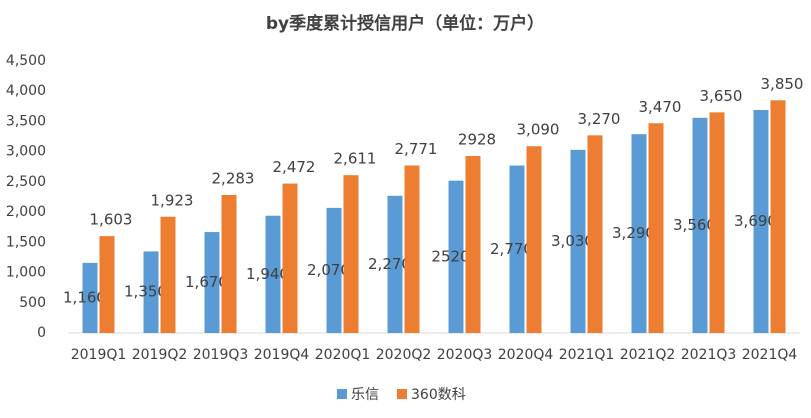 Image resolution: width=811 pixels, height=418 pixels. Describe the element at coordinates (770, 355) in the screenshot. I see `x-tick-label: 2021Q4` at that location.